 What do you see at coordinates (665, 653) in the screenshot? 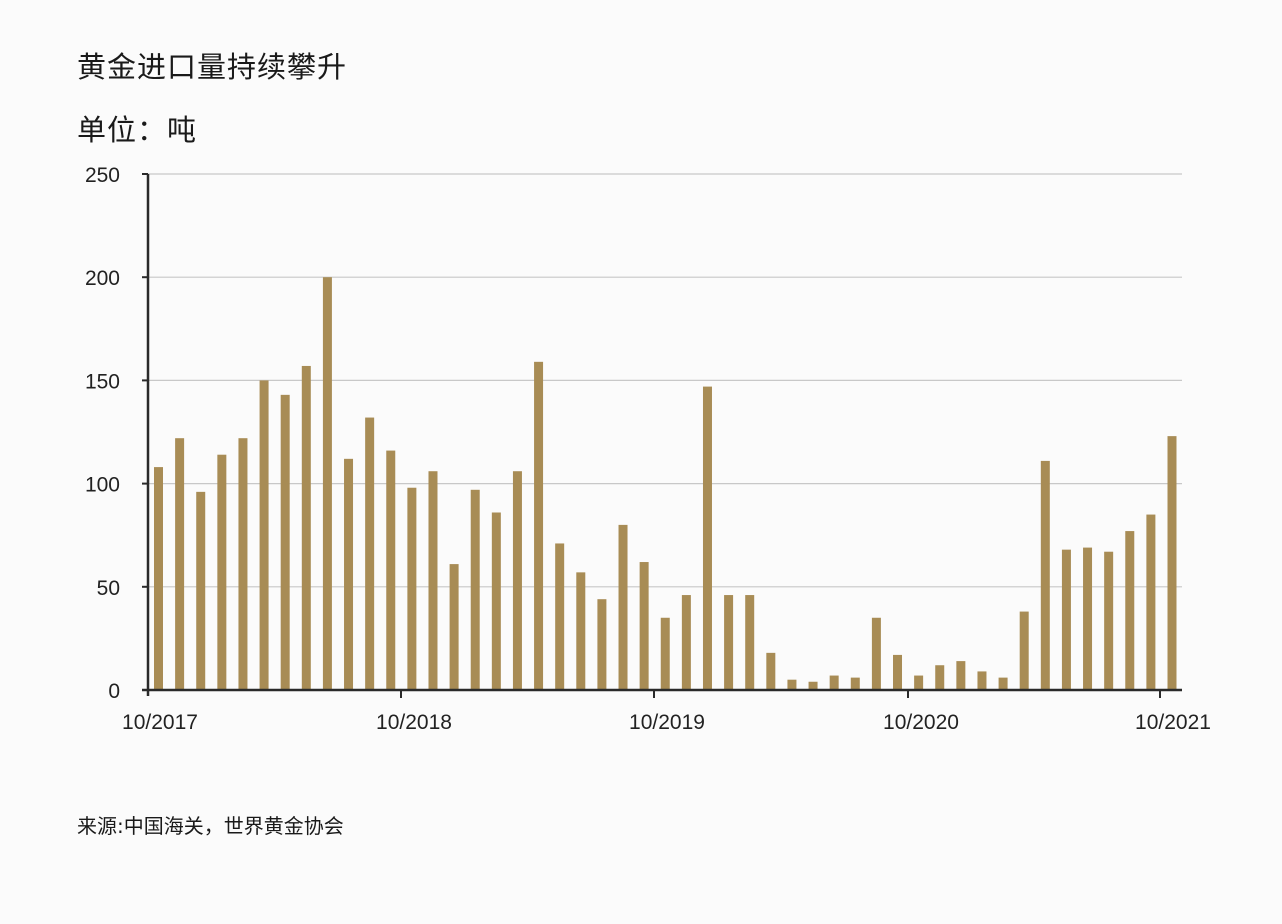
I see `bar: 10/2019: 35` at bounding box center [665, 653].